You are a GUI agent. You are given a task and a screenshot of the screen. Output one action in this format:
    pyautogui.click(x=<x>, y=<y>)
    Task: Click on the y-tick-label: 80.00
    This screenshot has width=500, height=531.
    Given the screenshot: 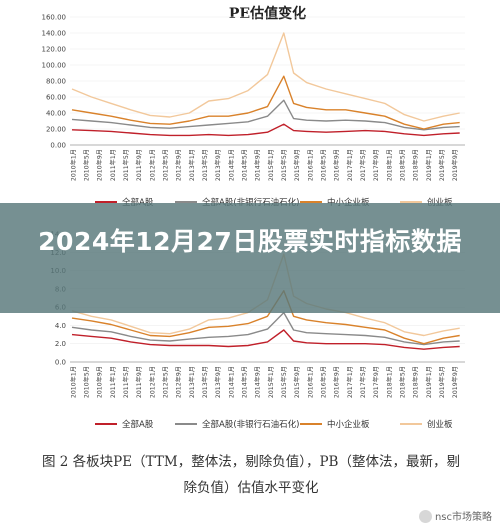 What is the action you would take?
    pyautogui.click(x=56, y=82)
    